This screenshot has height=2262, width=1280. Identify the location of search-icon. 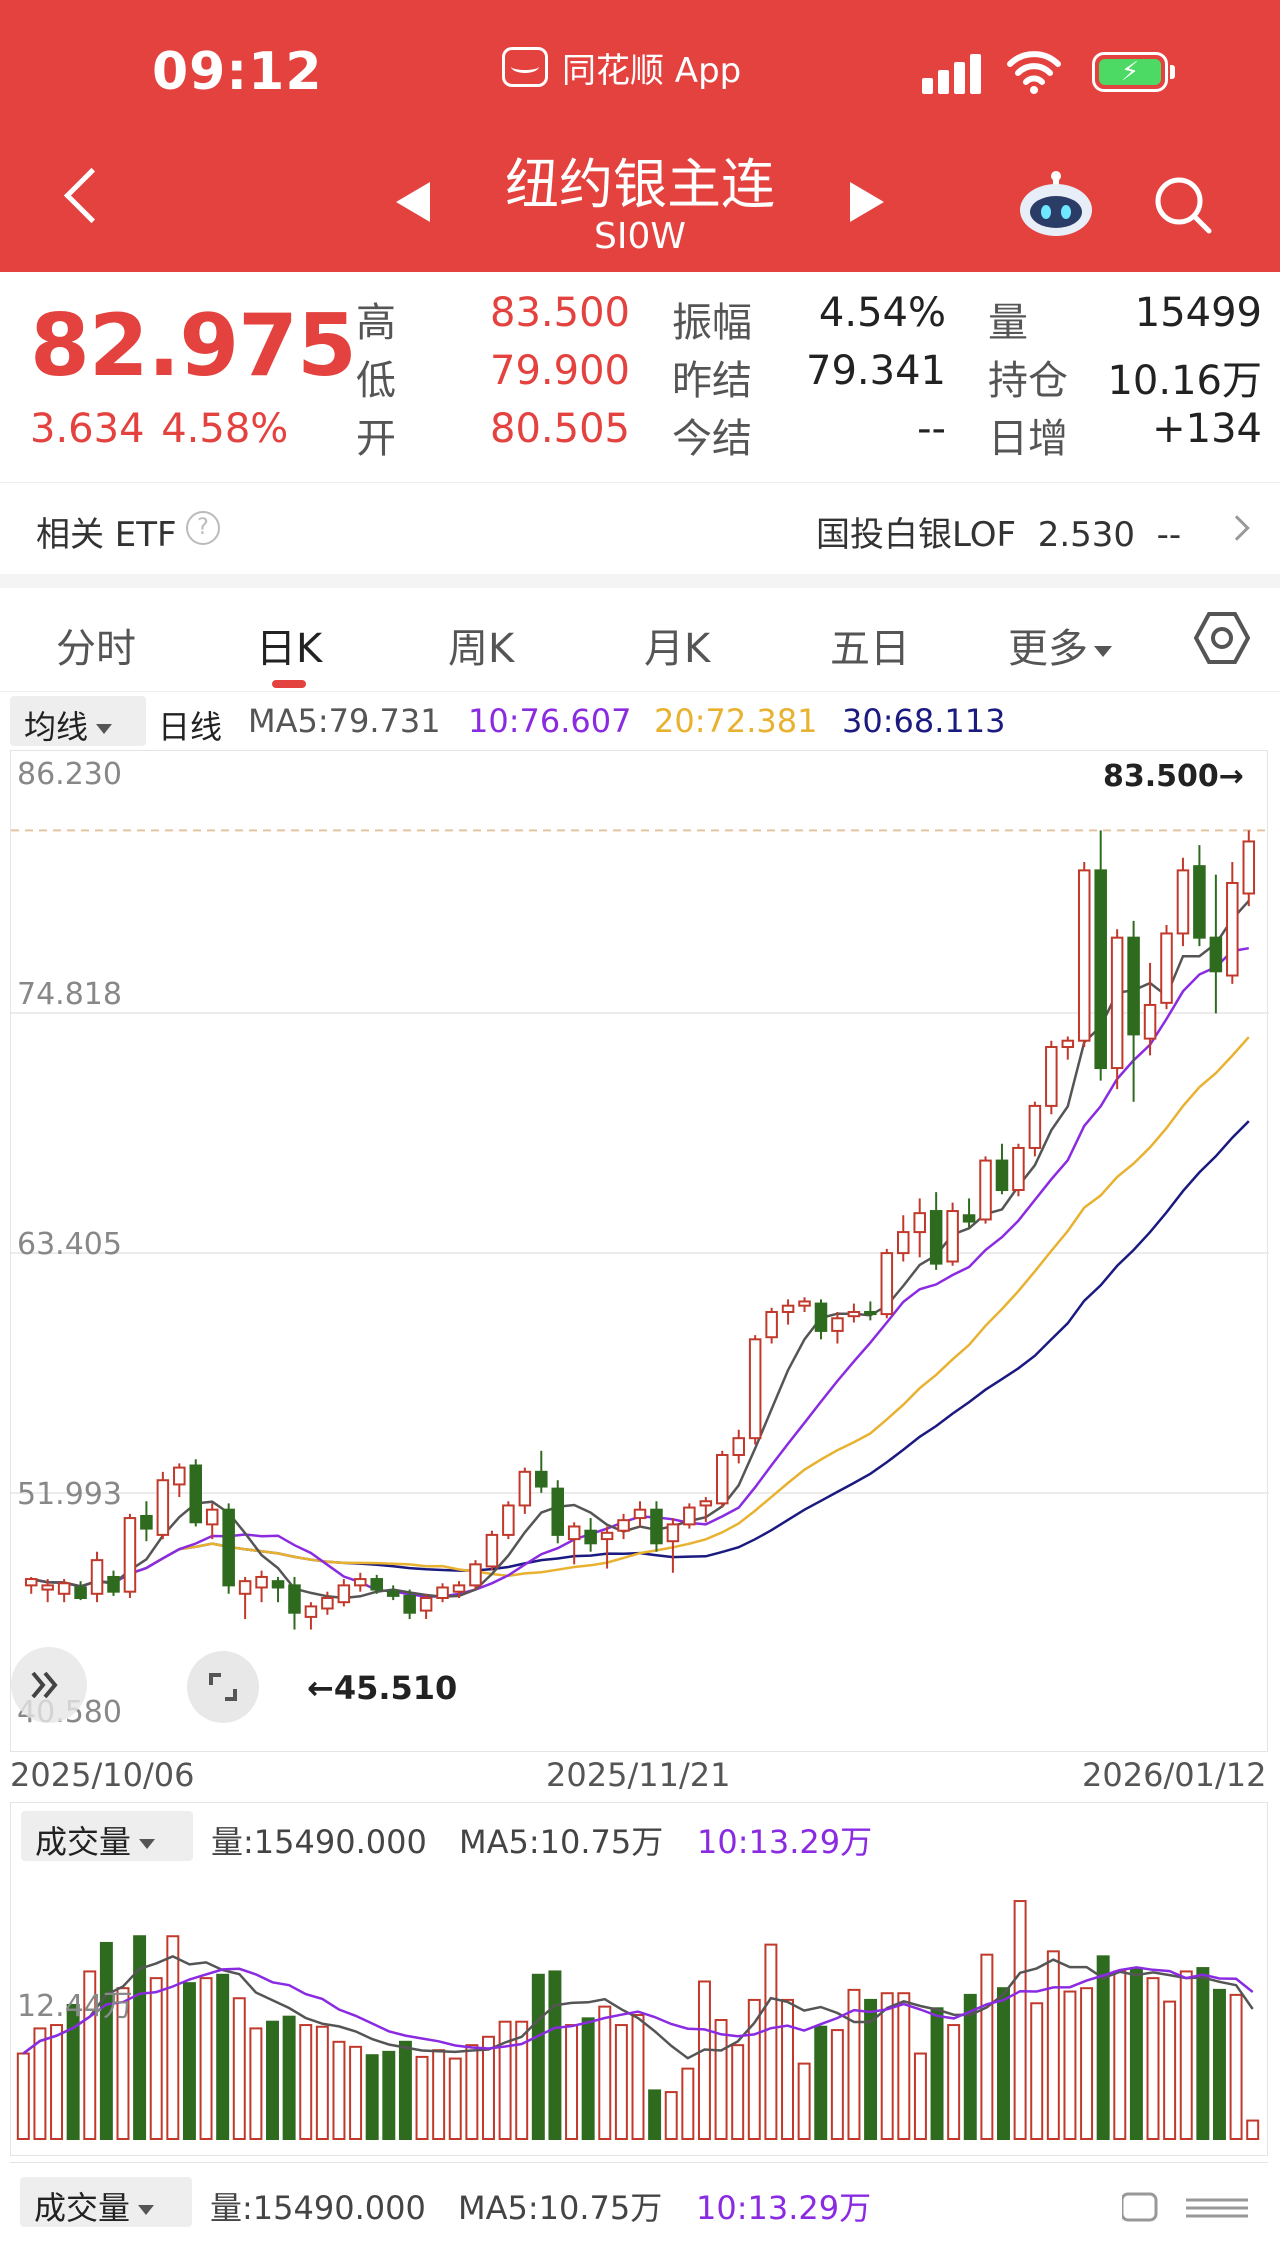
(1183, 205).